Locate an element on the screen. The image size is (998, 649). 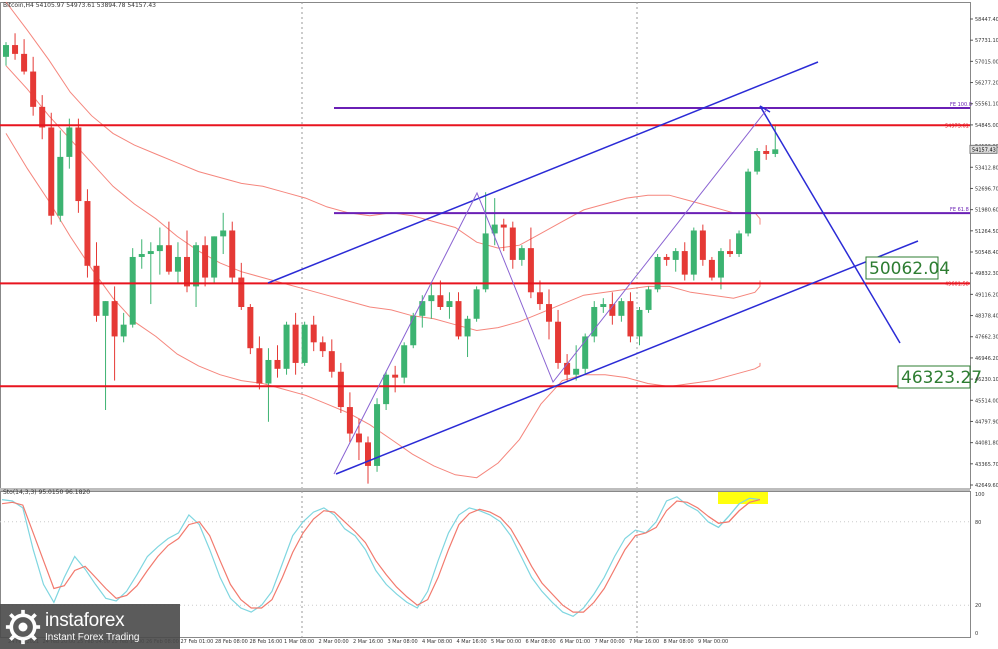
price-tick-label: 54845.00 is located at coordinates (986, 126).